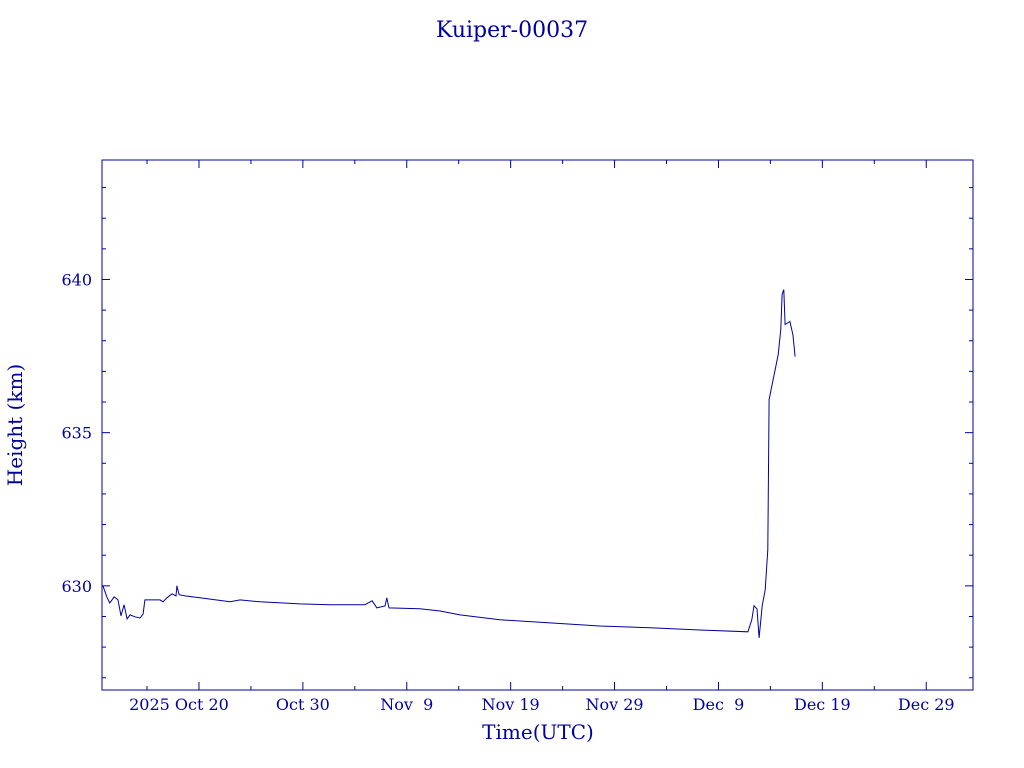 The height and width of the screenshot is (768, 1024). What do you see at coordinates (614, 704) in the screenshot?
I see `x-tick-label: Nov 29` at bounding box center [614, 704].